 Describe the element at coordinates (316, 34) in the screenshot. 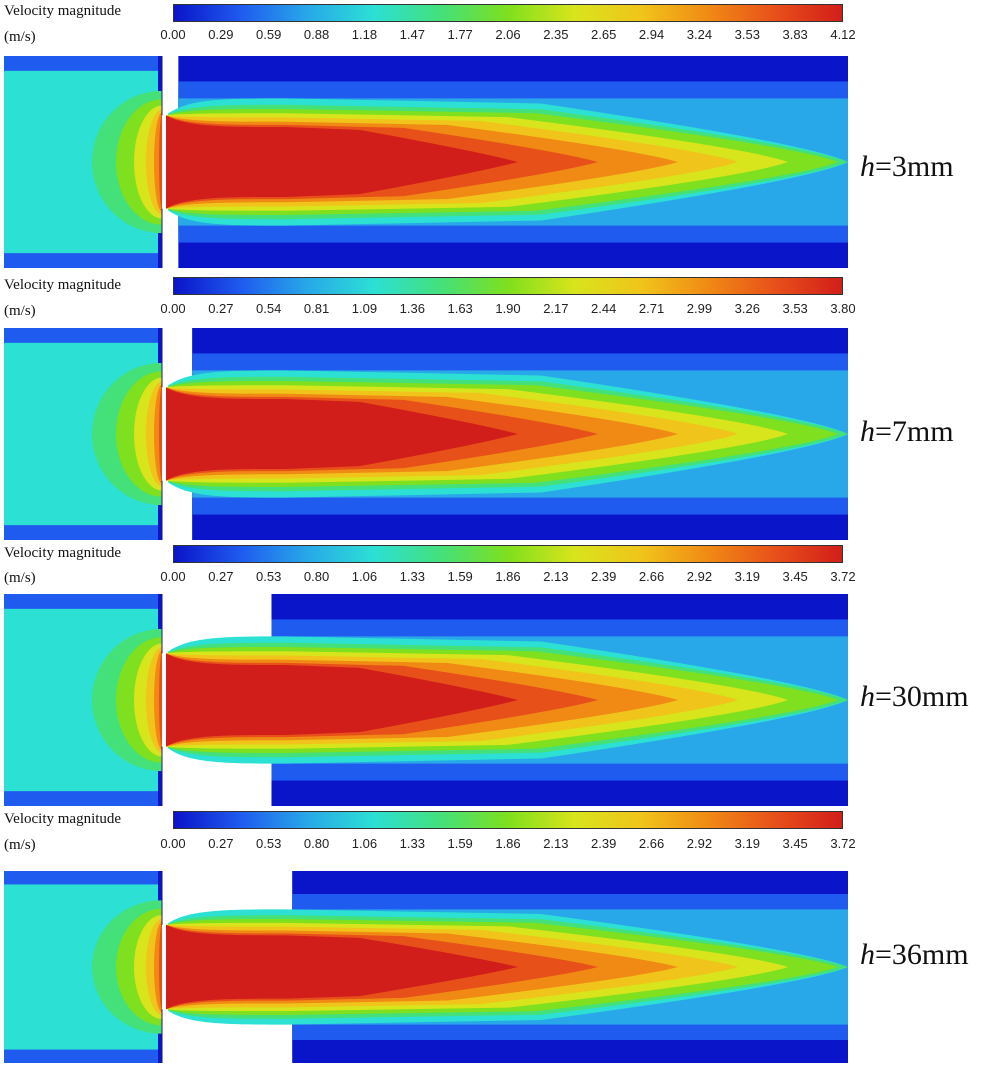

I see `colorbar-tick-label: 0.88` at that location.